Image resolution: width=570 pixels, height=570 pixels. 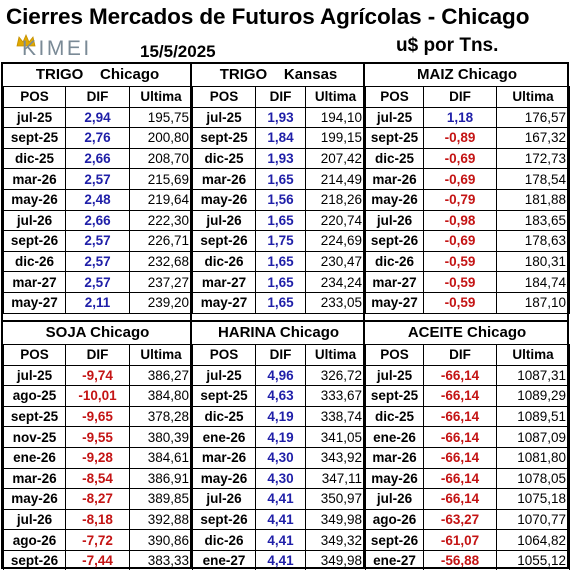 I want to click on last-price: 234,24, so click(x=335, y=282).